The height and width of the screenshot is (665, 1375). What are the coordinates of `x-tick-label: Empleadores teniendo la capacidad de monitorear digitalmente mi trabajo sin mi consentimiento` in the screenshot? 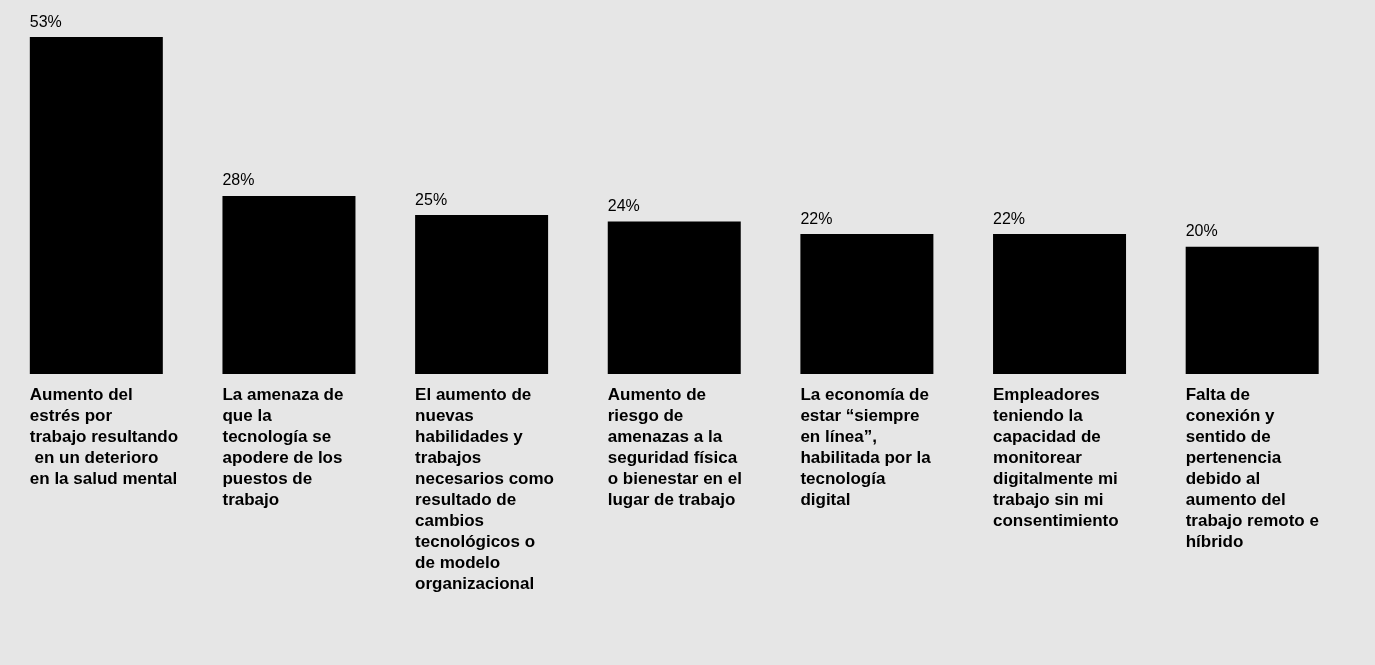 It's located at (1058, 457).